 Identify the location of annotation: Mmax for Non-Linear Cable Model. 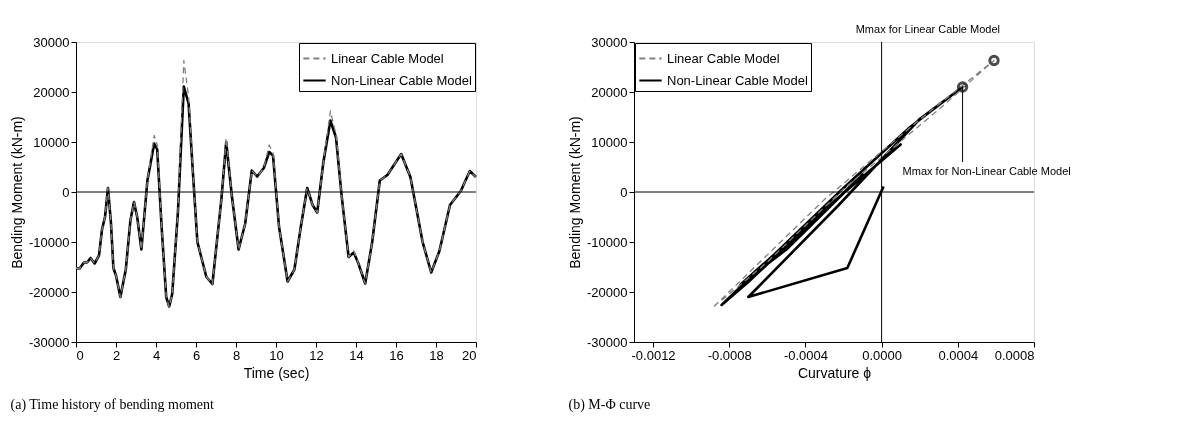
(986, 171).